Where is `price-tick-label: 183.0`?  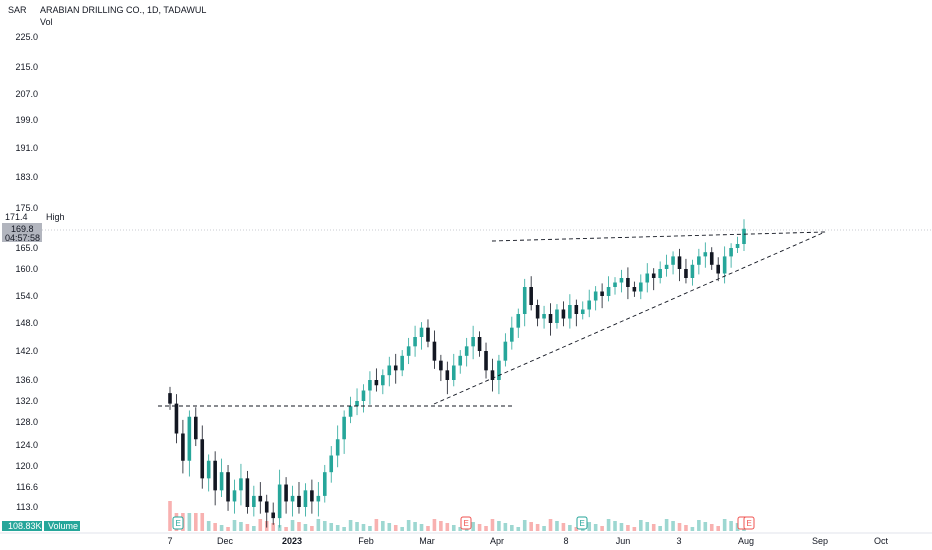
price-tick-label: 183.0 is located at coordinates (26, 177).